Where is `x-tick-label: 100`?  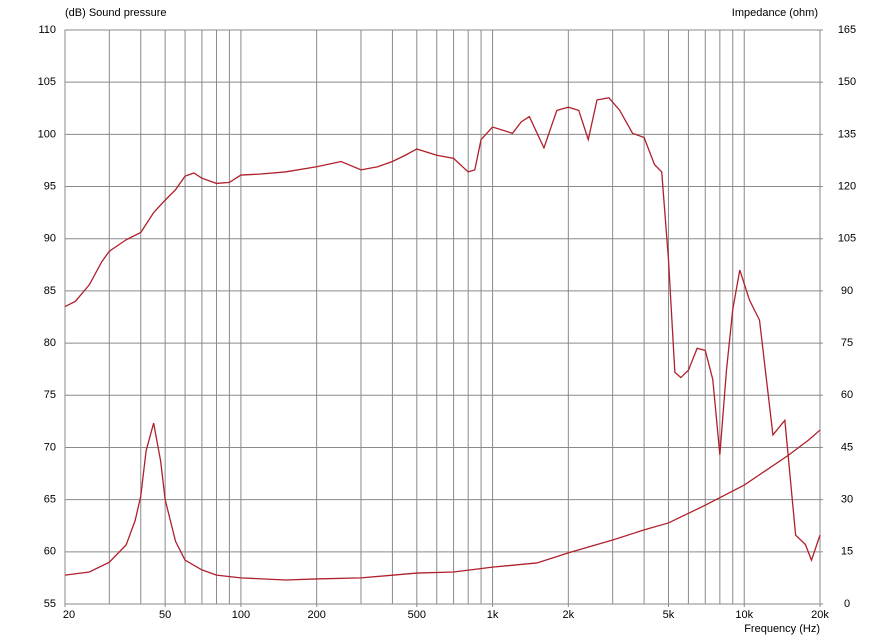 x-tick-label: 100 is located at coordinates (241, 615).